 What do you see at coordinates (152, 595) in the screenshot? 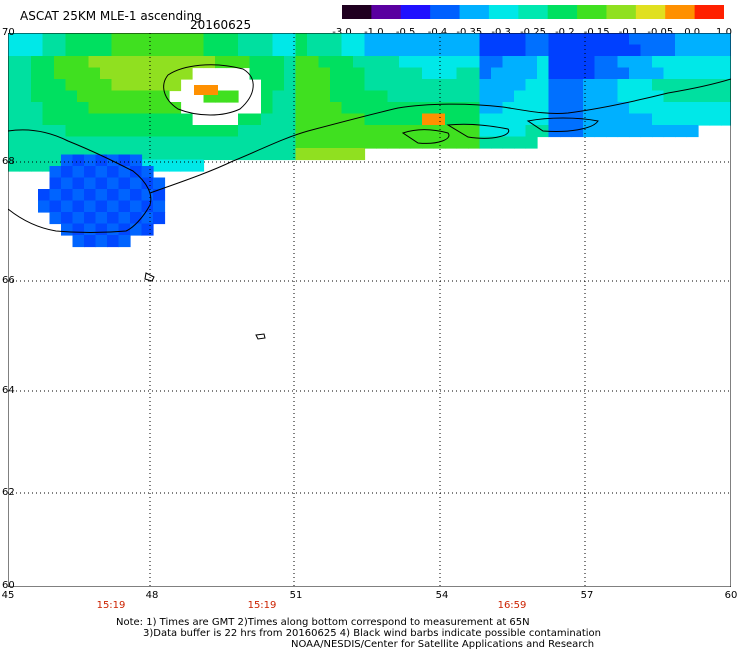
I see `lon-label-48: 48` at bounding box center [152, 595].